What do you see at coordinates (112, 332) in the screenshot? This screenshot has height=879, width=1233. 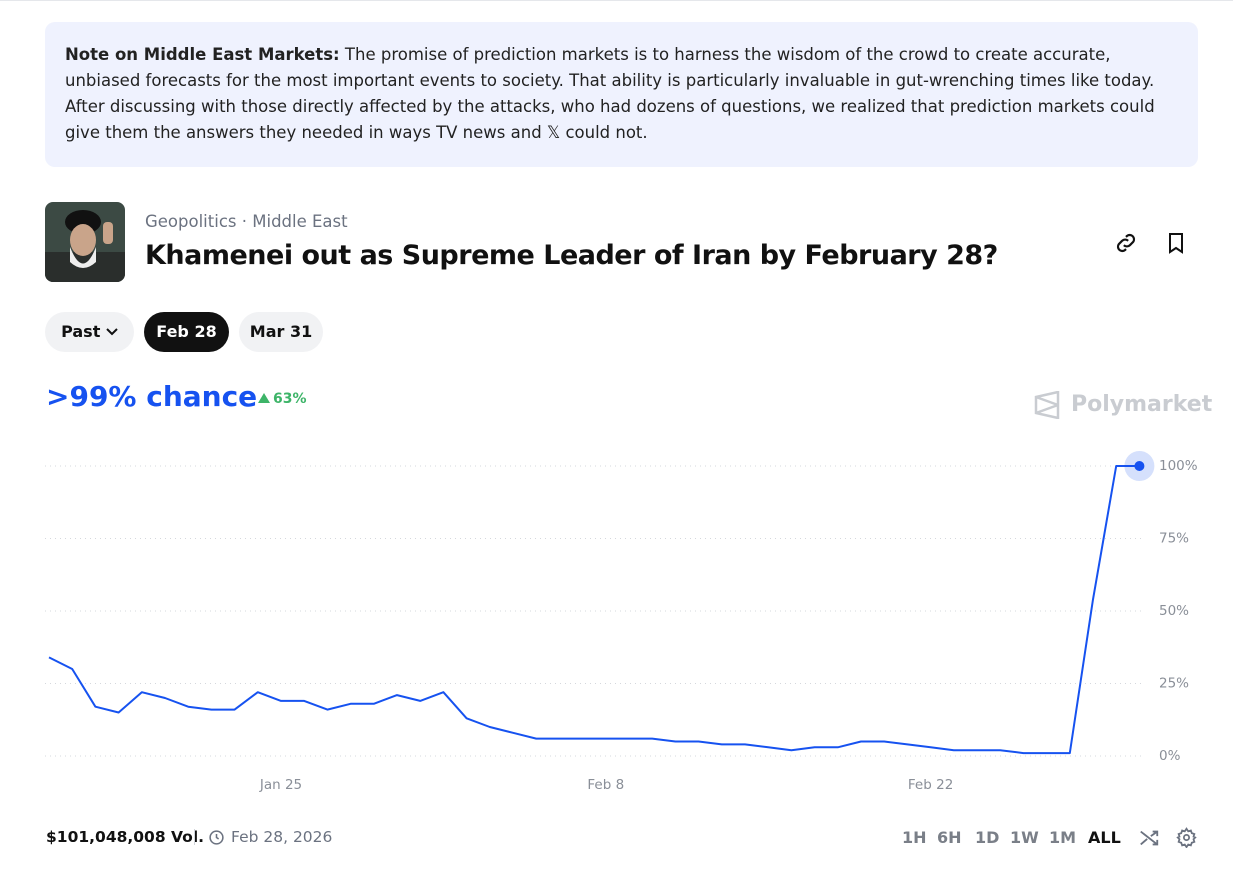 I see `chevron` at bounding box center [112, 332].